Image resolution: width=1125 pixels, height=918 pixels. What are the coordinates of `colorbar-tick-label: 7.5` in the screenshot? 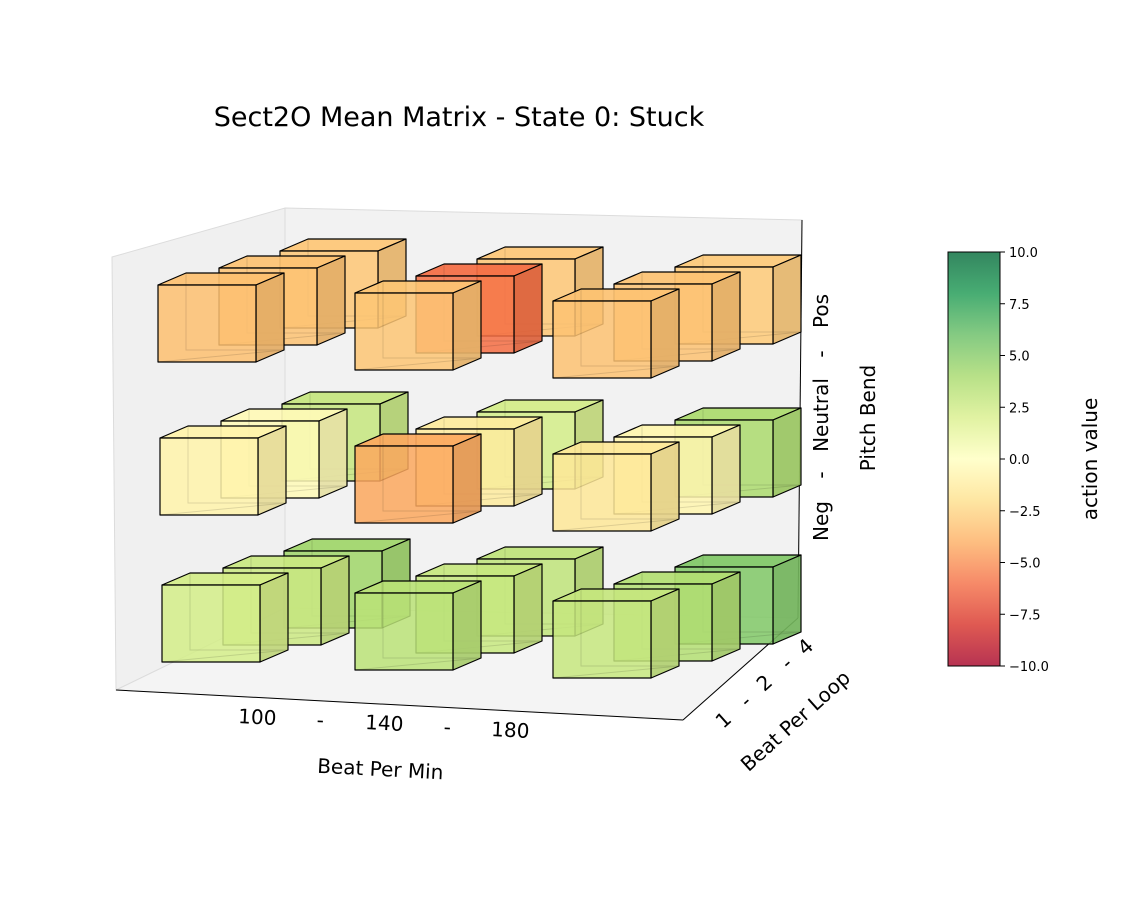 It's located at (1019, 305).